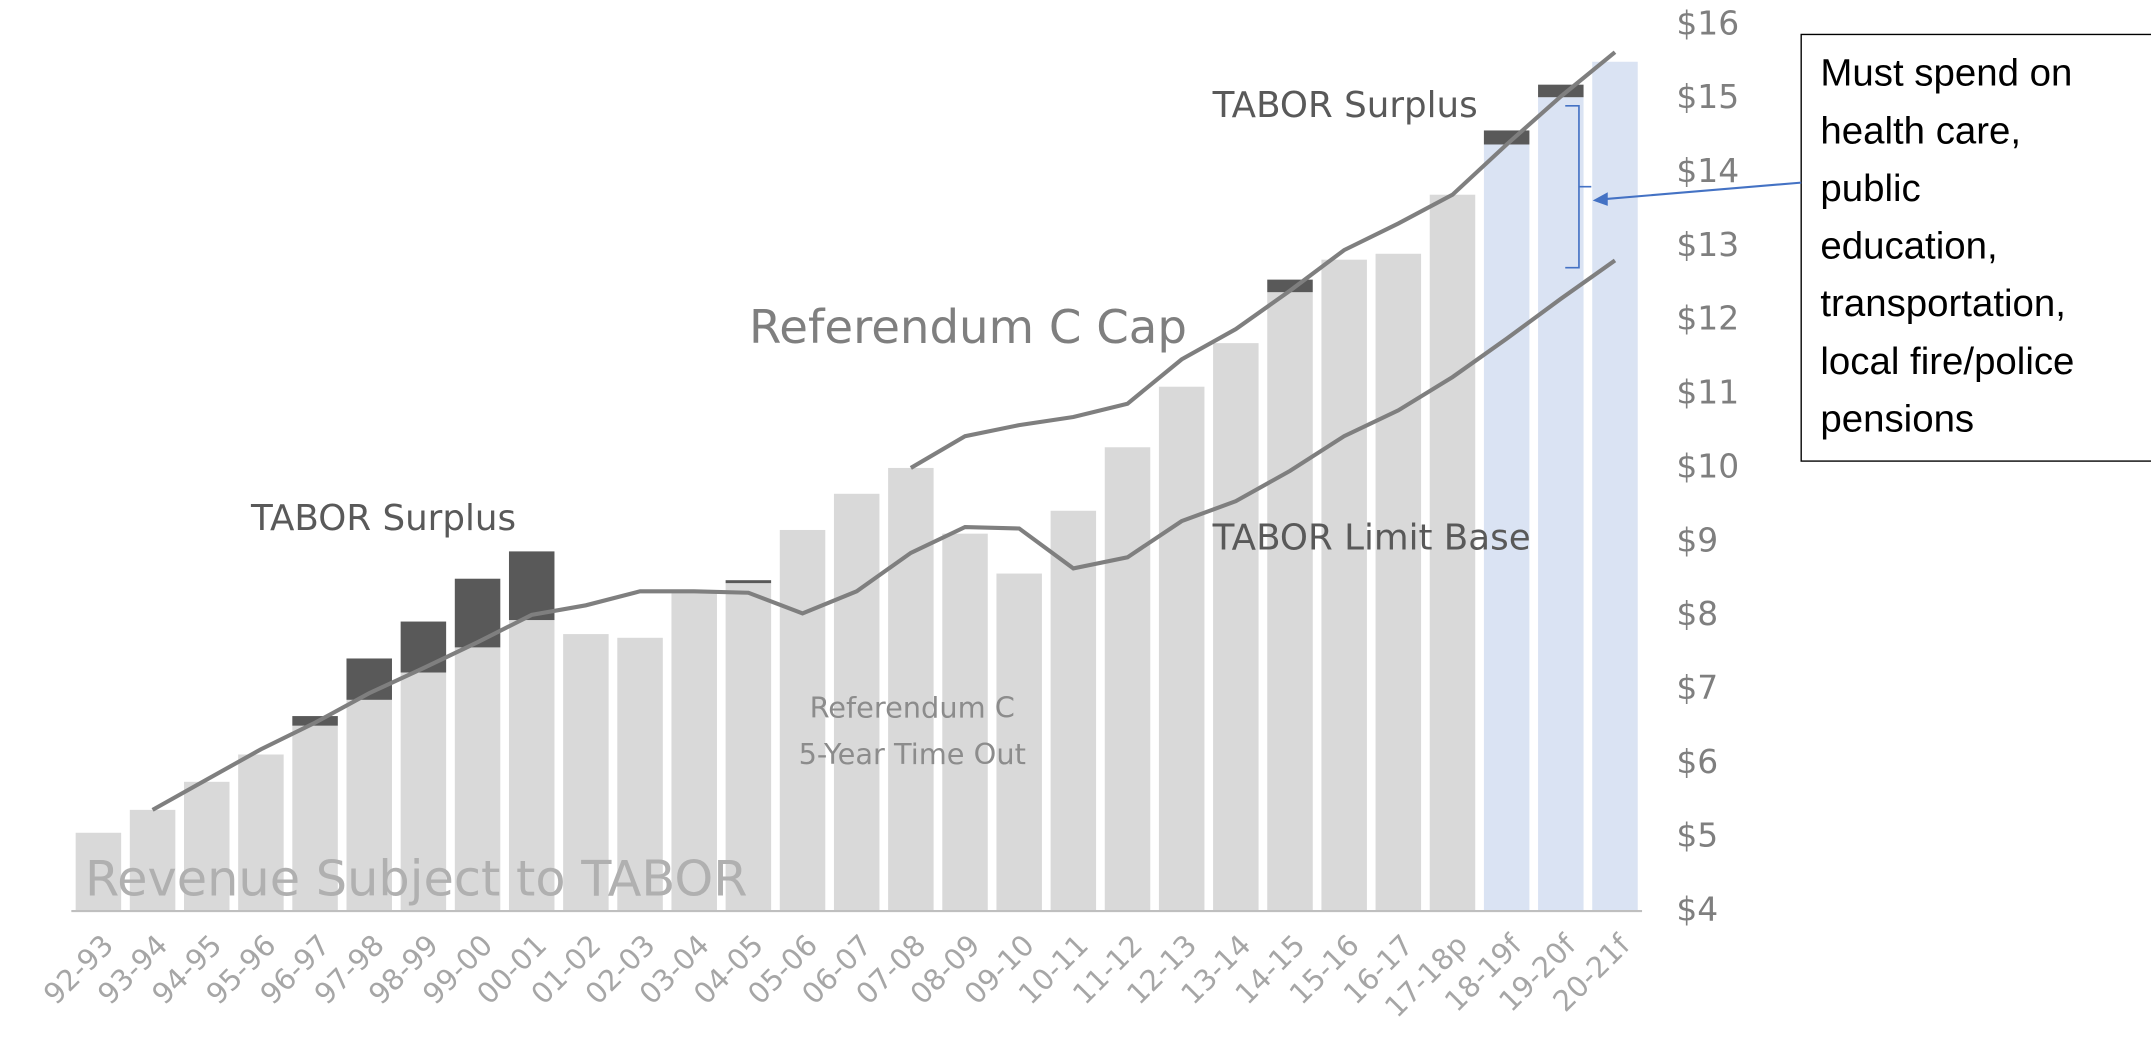  What do you see at coordinates (1703, 191) in the screenshot?
I see `callout-arrow` at bounding box center [1703, 191].